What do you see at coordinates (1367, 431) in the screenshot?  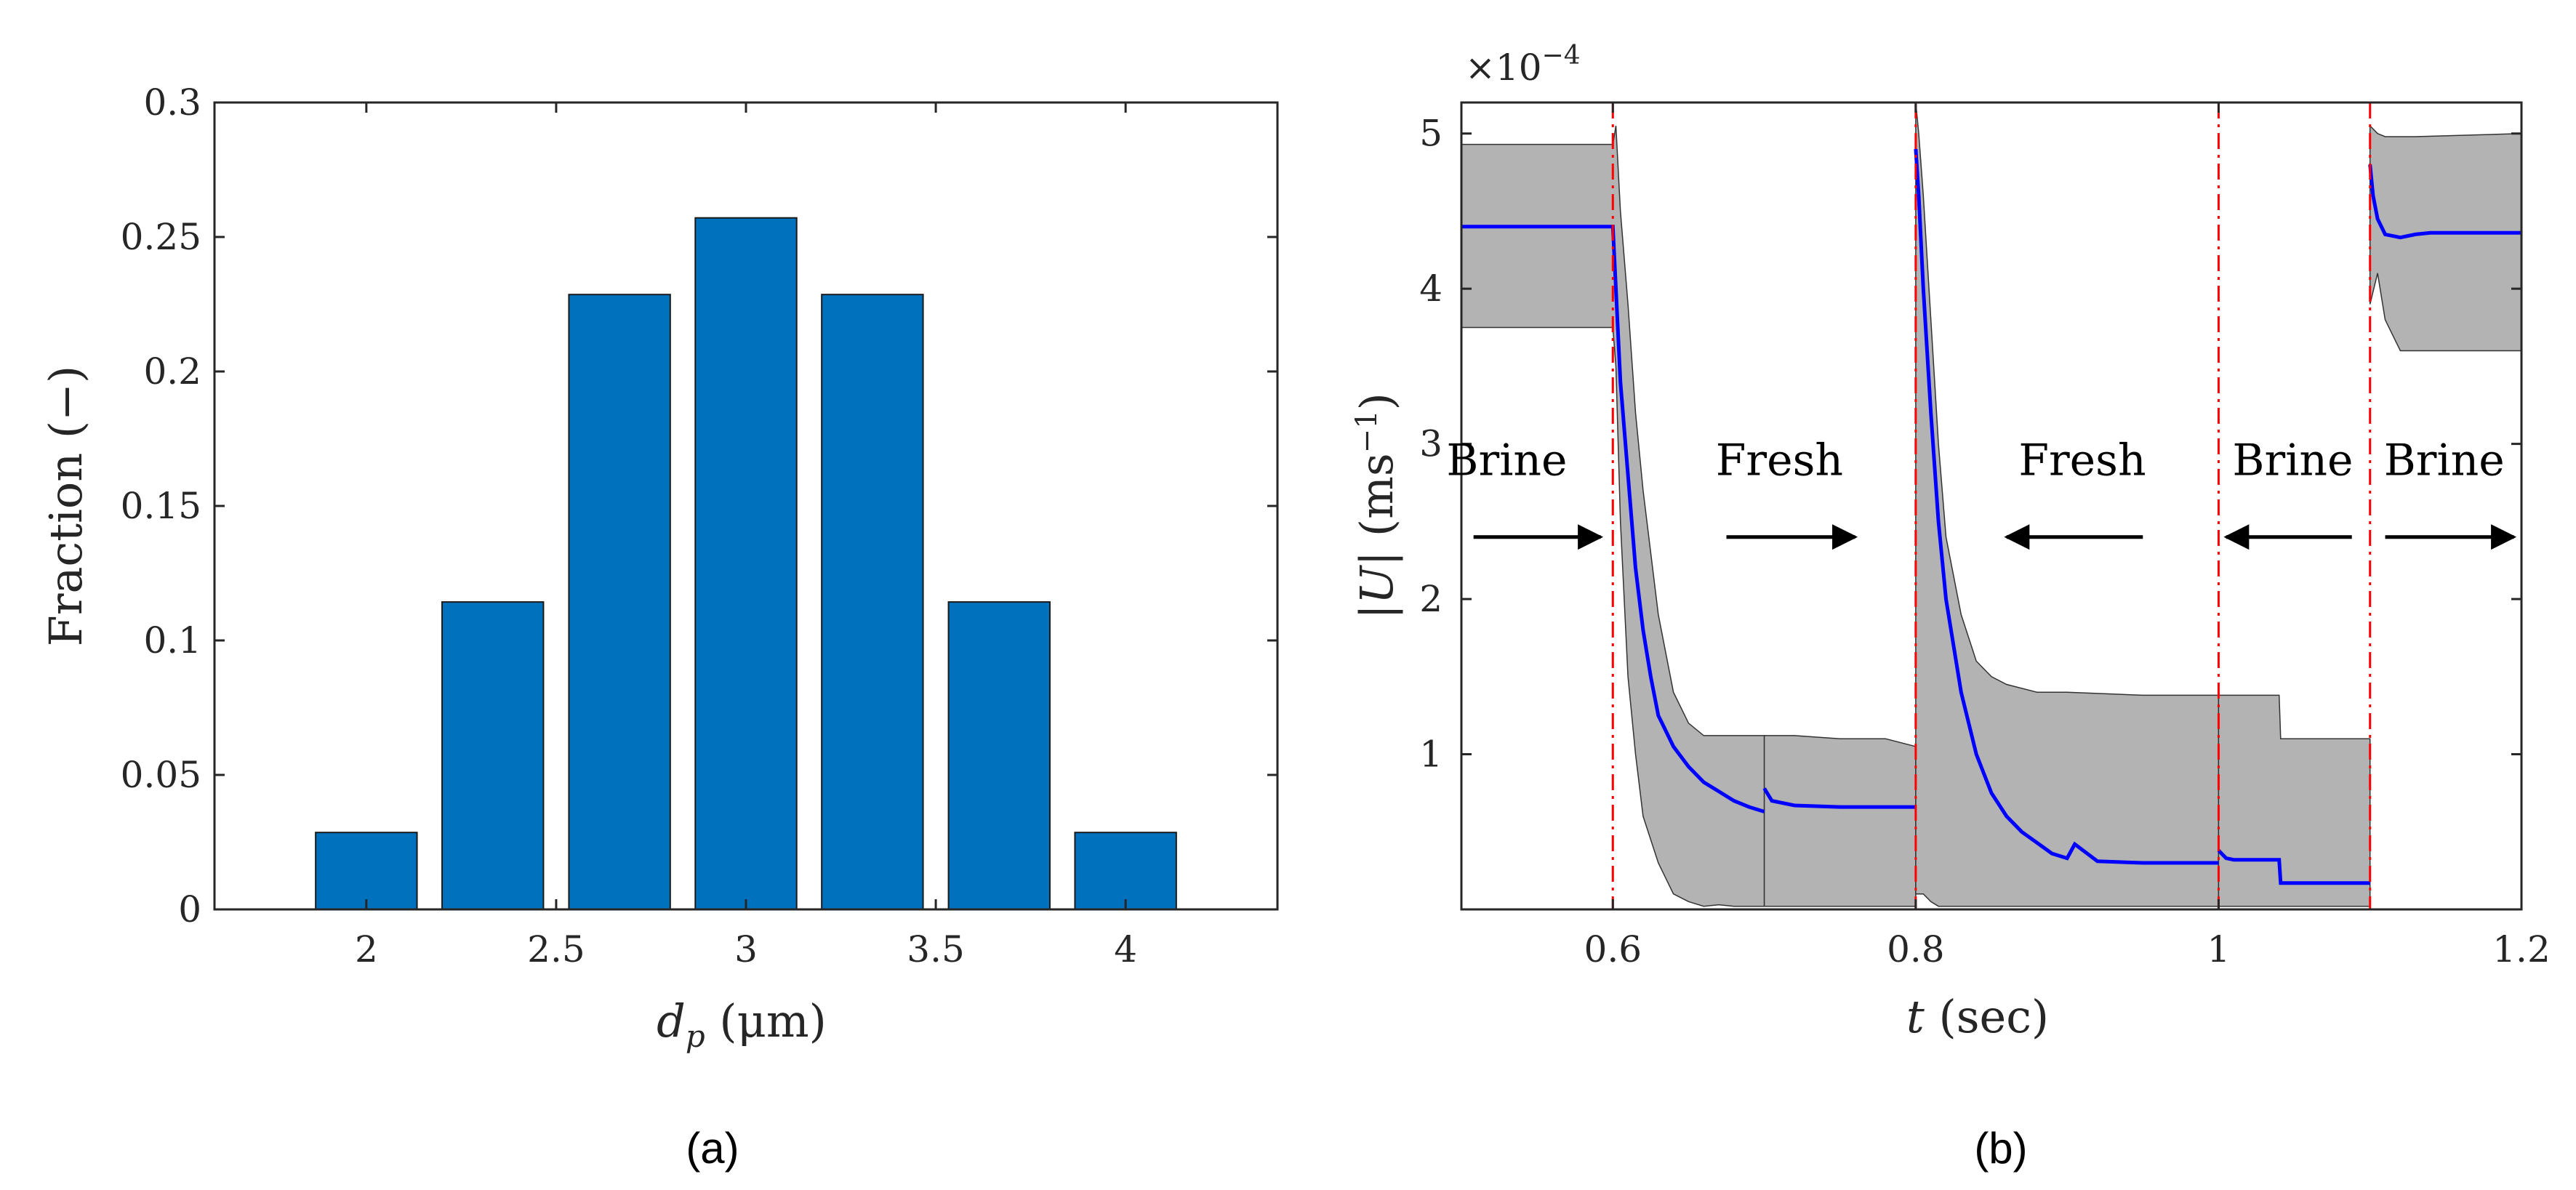 I see `y-axis-label-exp: −1` at bounding box center [1367, 431].